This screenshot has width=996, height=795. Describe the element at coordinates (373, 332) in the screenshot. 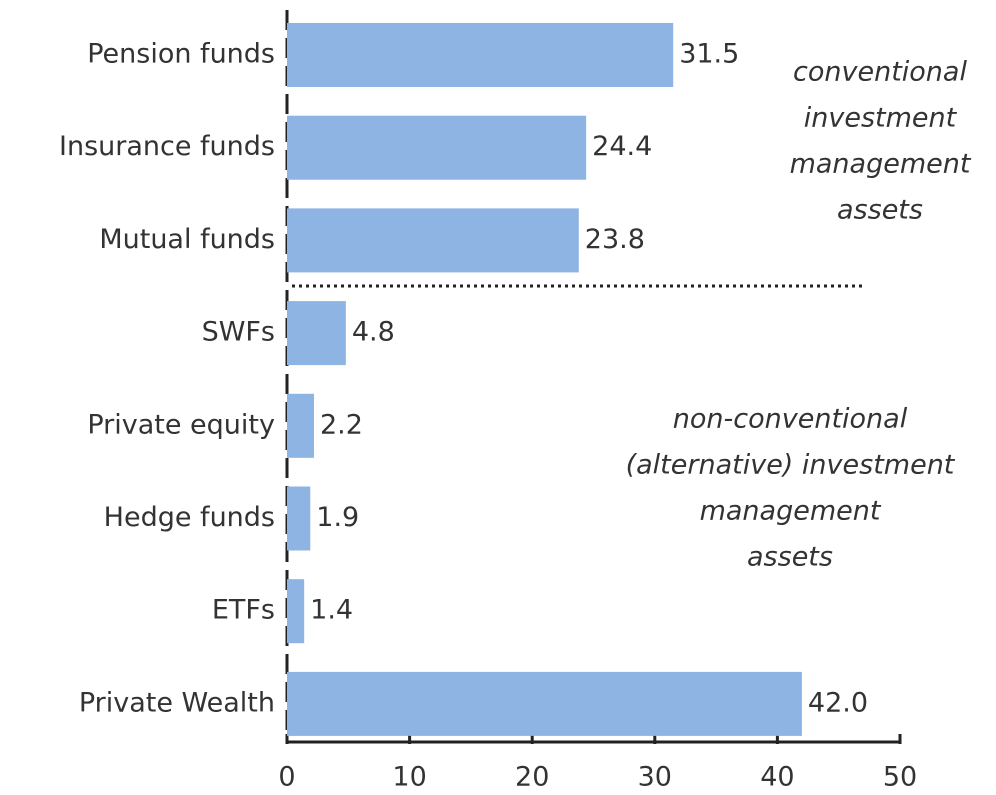

I see `value-label: 4.8` at that location.